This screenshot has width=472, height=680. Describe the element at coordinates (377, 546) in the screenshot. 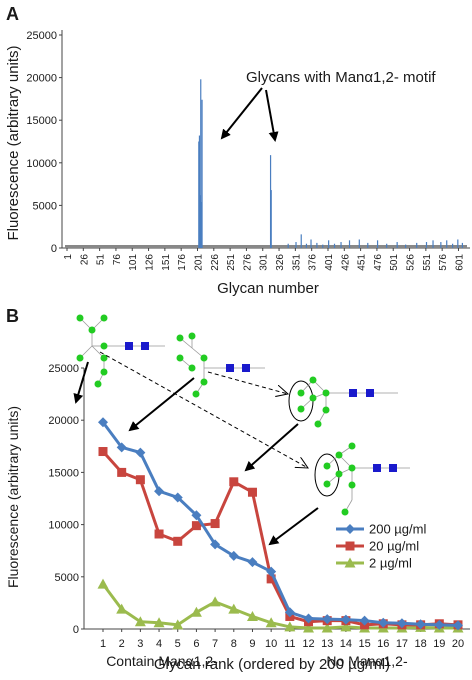

I see `legend-item: 20 µg/ml` at that location.